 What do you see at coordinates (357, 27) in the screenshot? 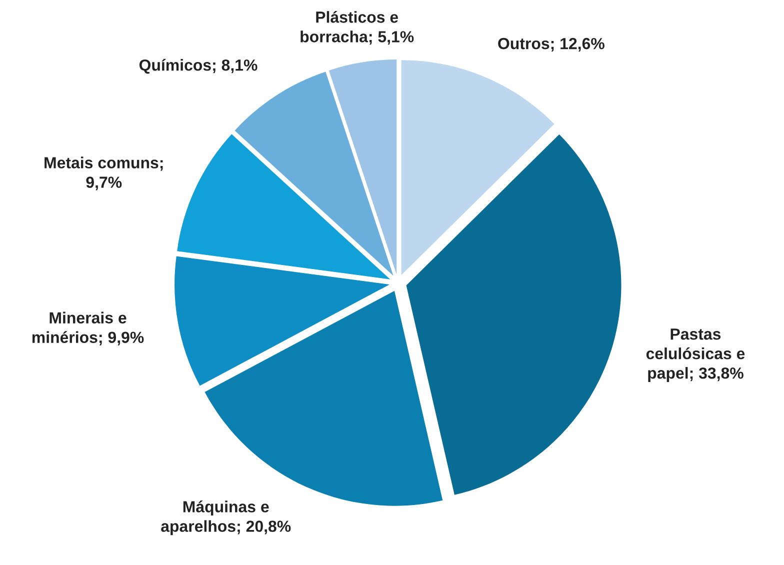
I see `slice-label: Plásticos e borracha; 5,1%` at bounding box center [357, 27].